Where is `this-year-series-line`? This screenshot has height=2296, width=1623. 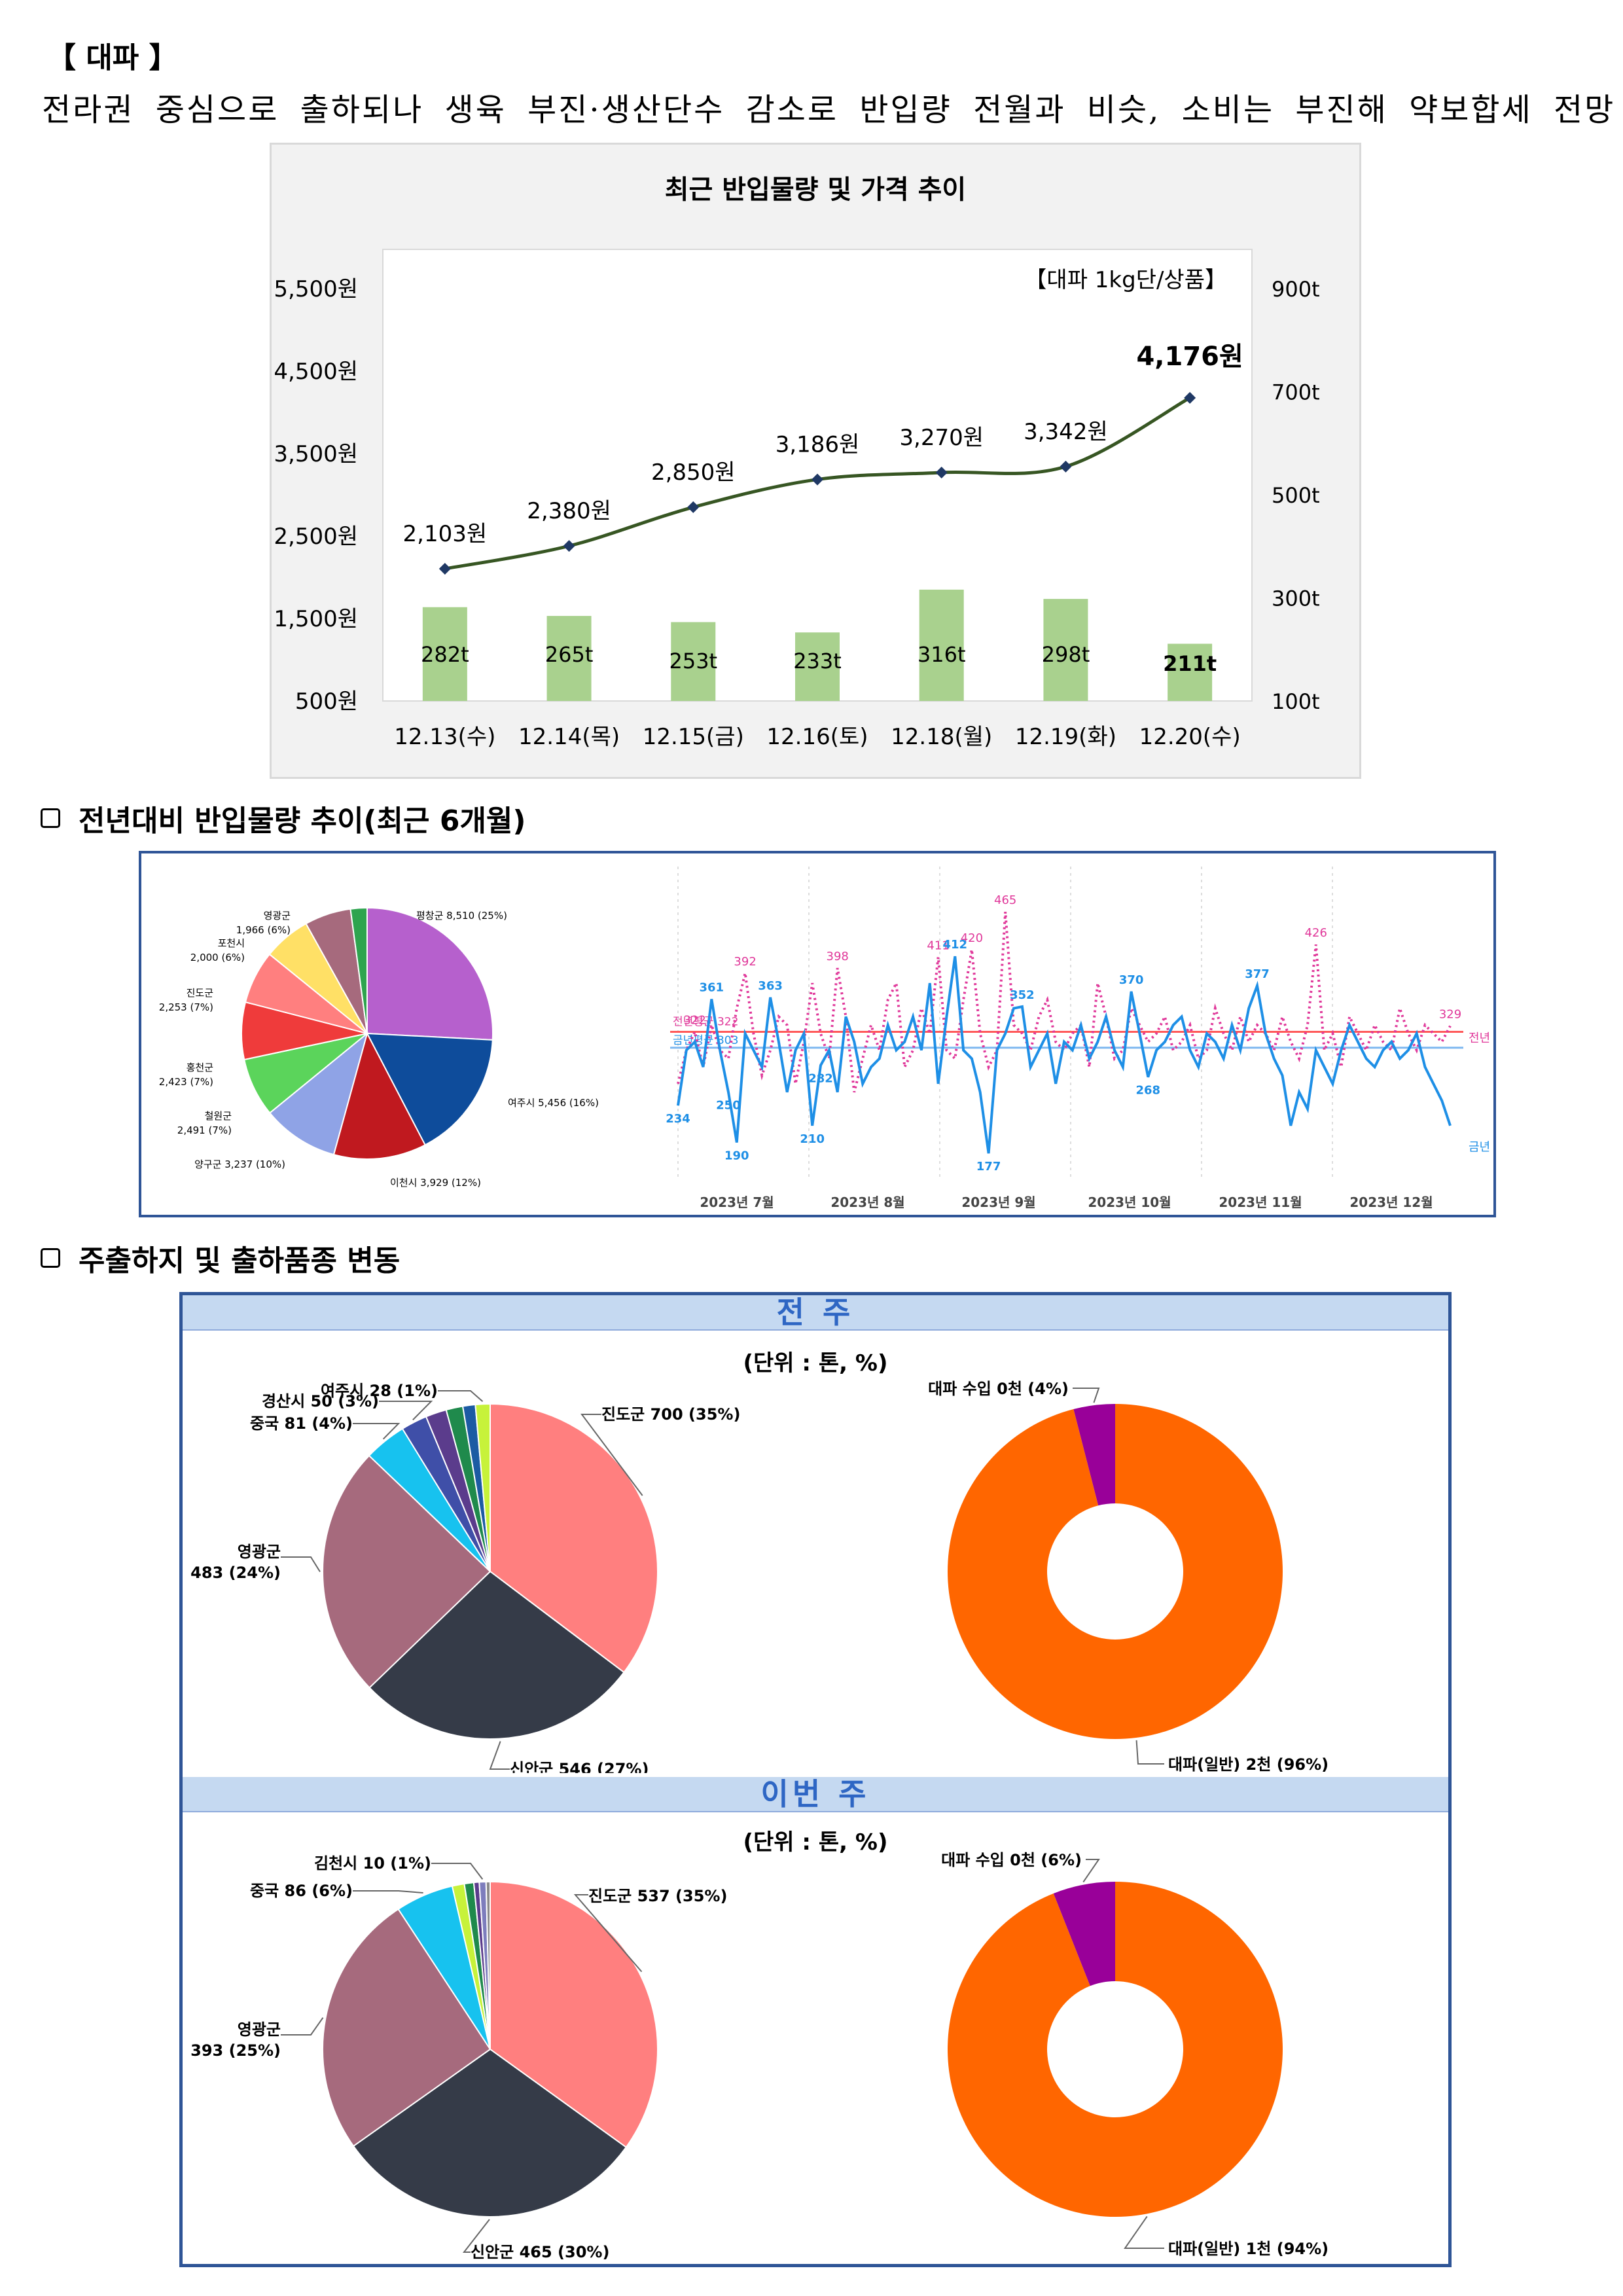
this-year-series-line is located at coordinates (1064, 1055).